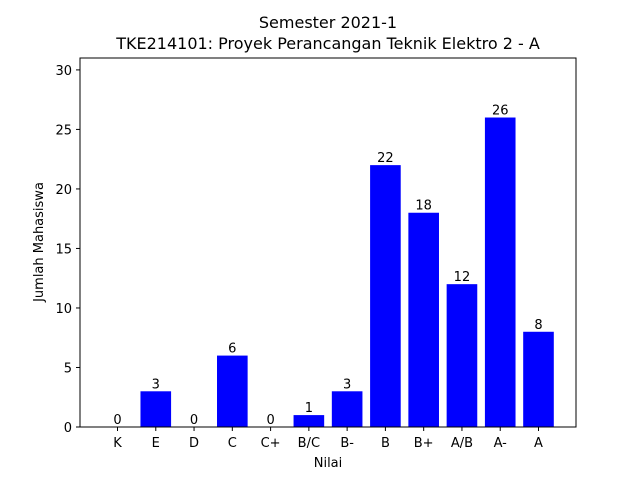 The width and height of the screenshot is (640, 484). What do you see at coordinates (68, 428) in the screenshot?
I see `y-tick-label: 0` at bounding box center [68, 428].